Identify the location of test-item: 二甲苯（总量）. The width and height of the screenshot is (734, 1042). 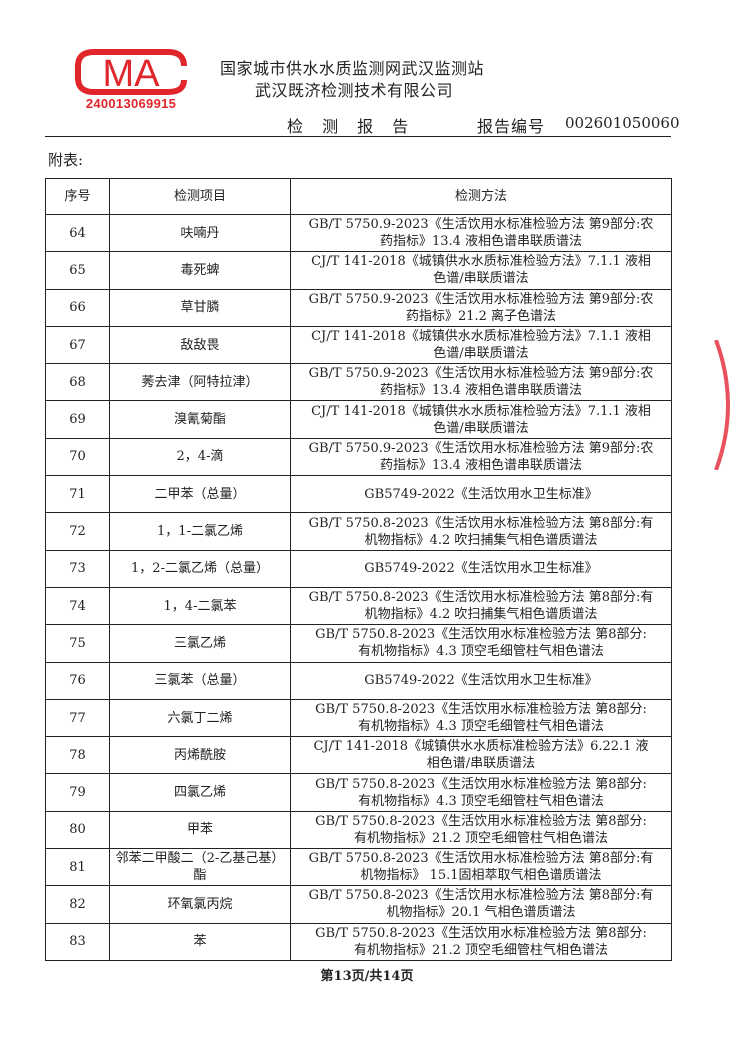
(200, 494).